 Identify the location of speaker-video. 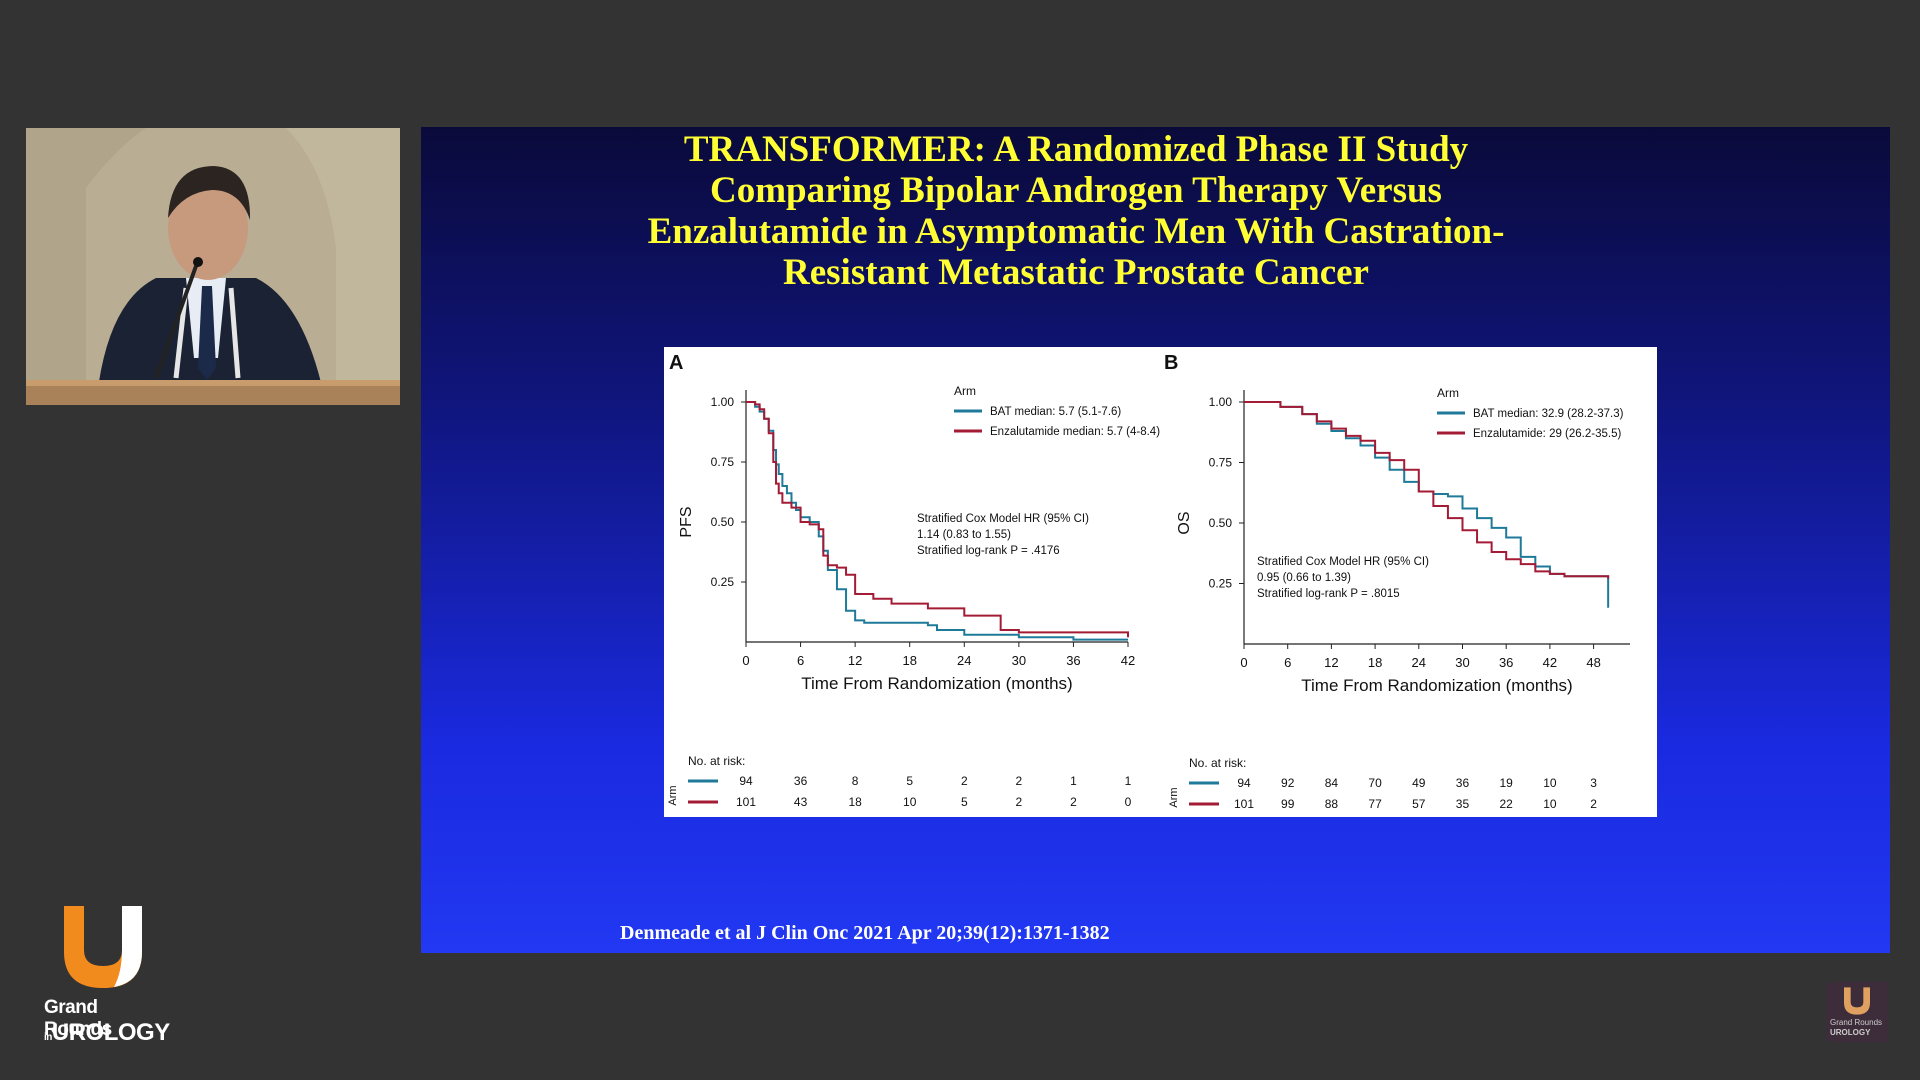
(213, 266).